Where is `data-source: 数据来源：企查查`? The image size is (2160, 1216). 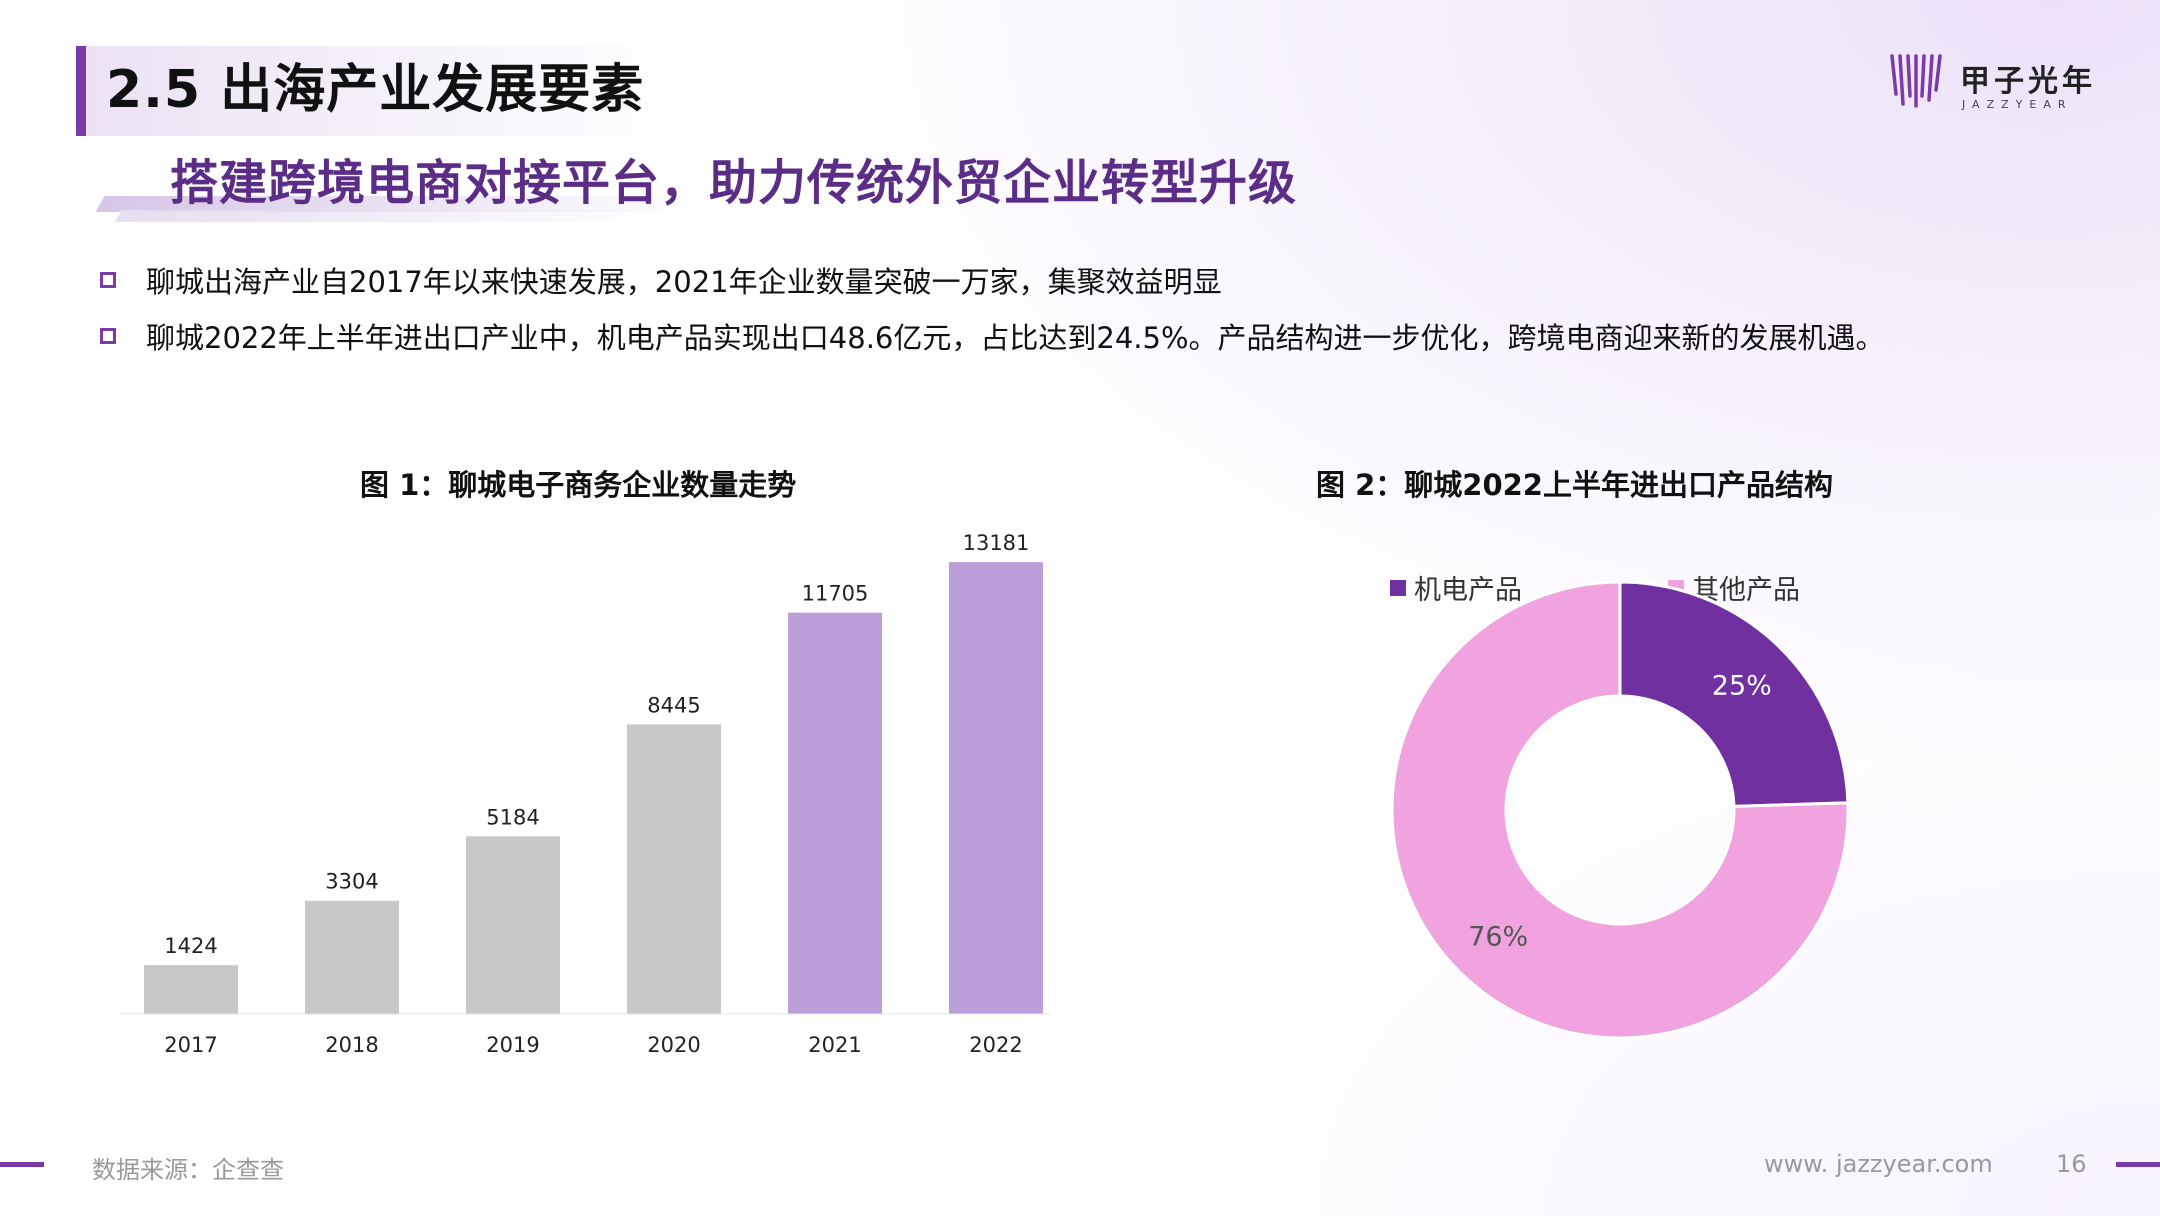
data-source: 数据来源：企查查 is located at coordinates (188, 1170).